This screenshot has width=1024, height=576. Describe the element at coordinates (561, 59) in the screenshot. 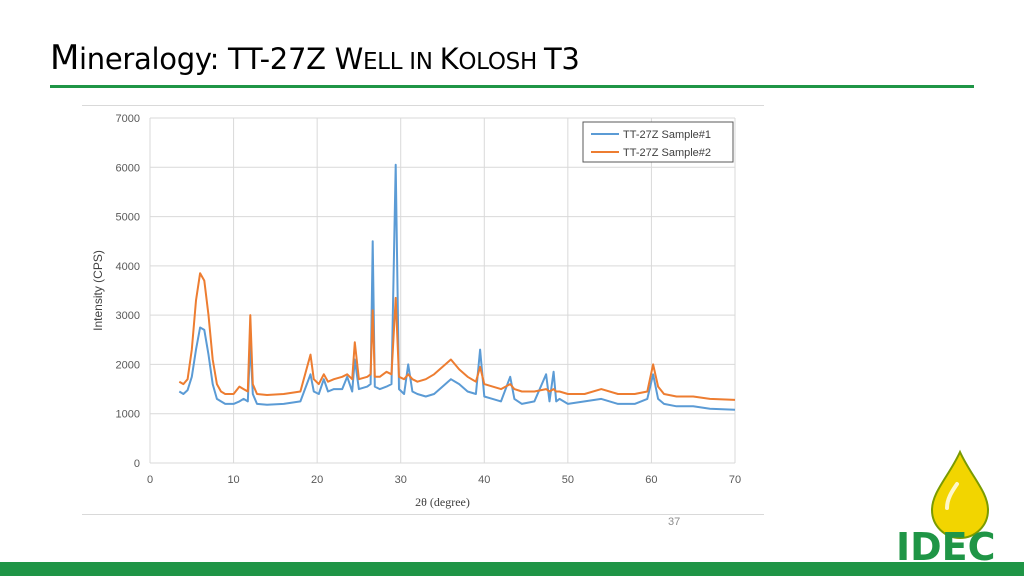

I see `slide-title-part: T3` at that location.